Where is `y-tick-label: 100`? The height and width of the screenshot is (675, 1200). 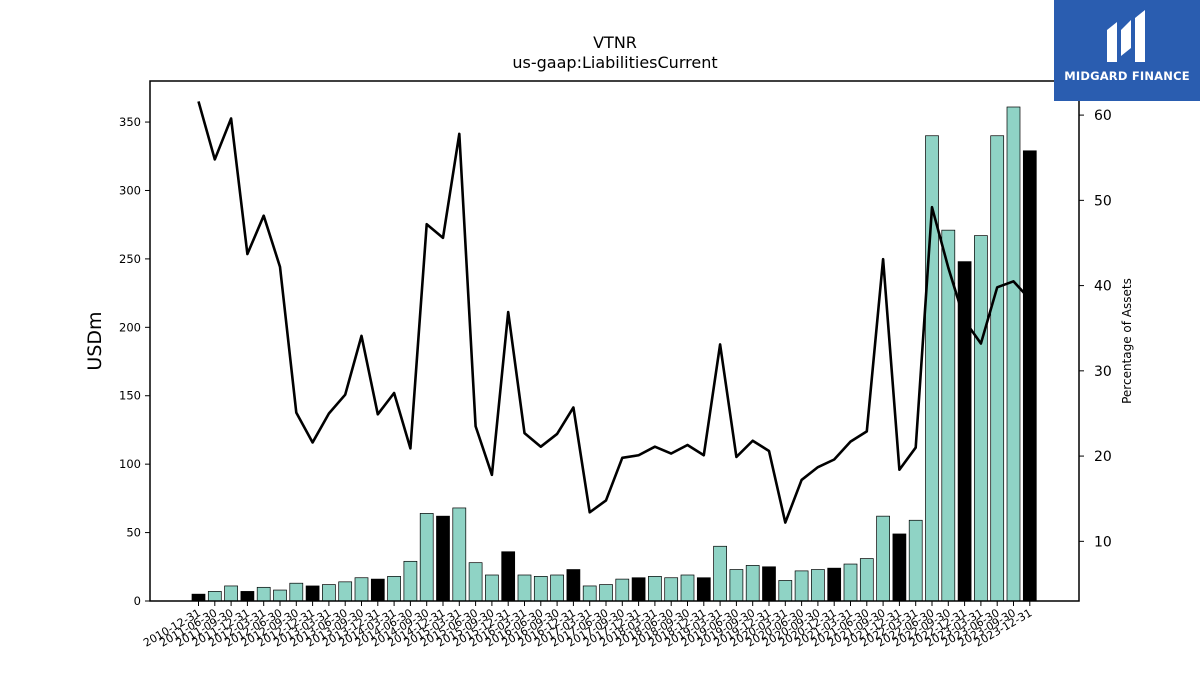 y-tick-label: 100 is located at coordinates (130, 464).